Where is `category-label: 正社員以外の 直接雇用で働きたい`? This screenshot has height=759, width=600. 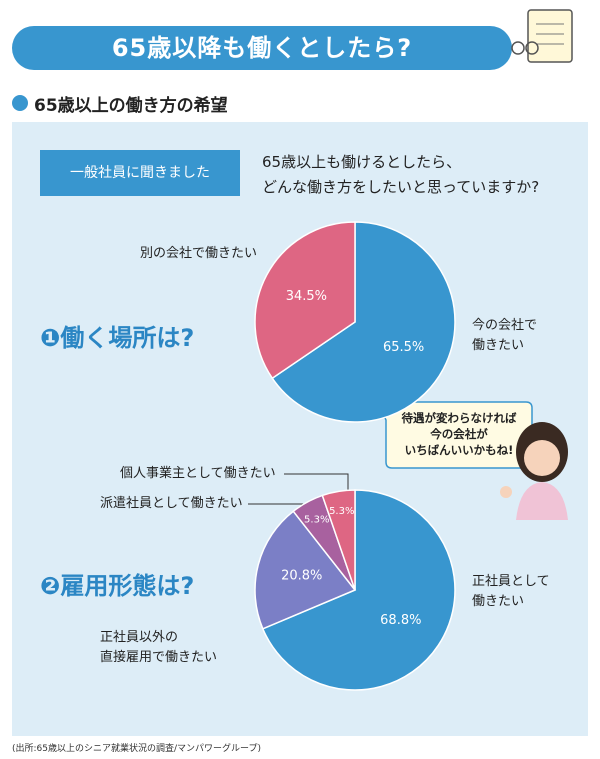 category-label: 正社員以外の 直接雇用で働きたい is located at coordinates (159, 647).